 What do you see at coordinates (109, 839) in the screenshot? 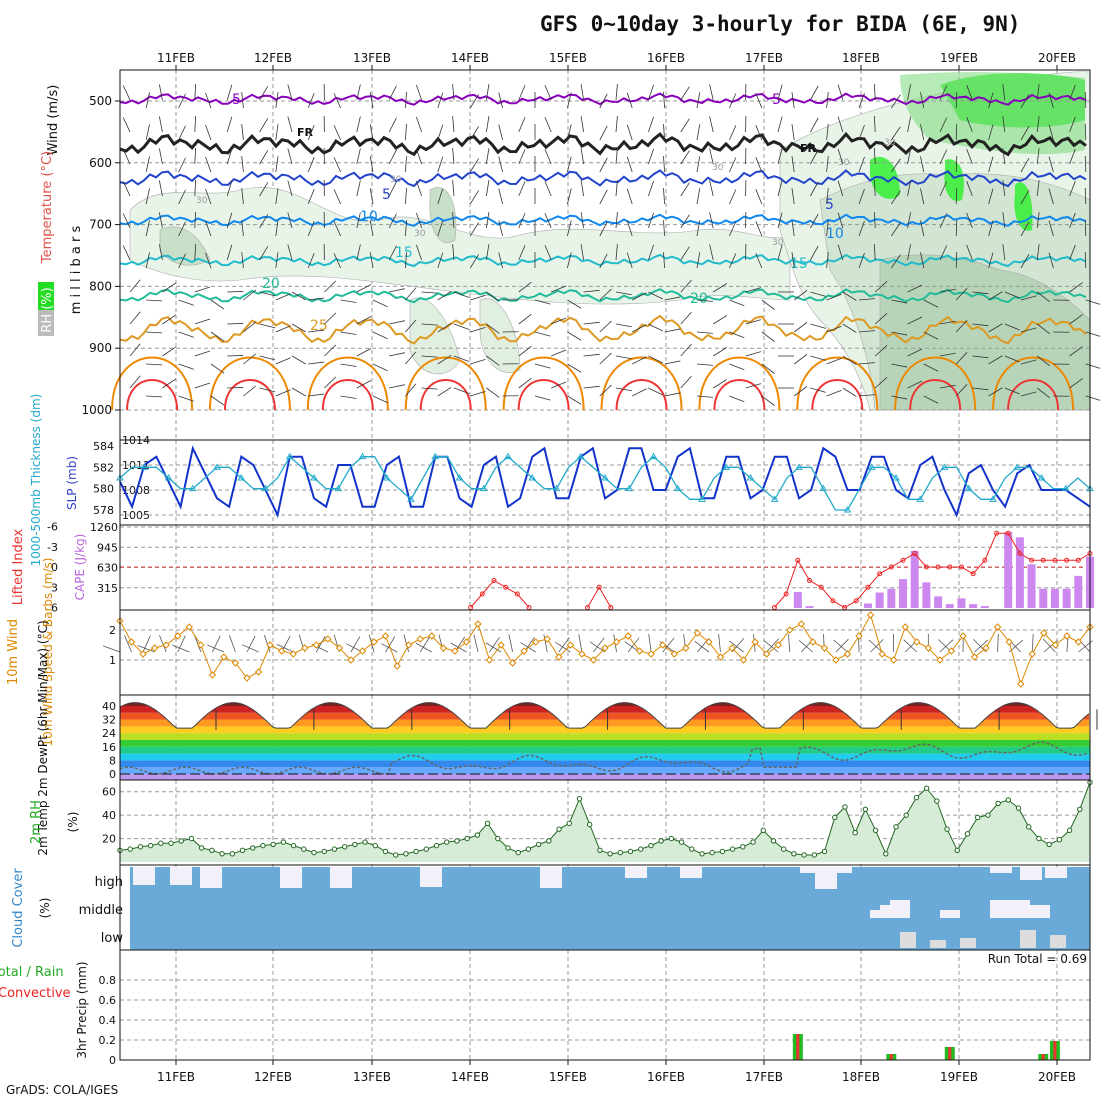
I see `rh-tick-label: 20` at bounding box center [109, 839].